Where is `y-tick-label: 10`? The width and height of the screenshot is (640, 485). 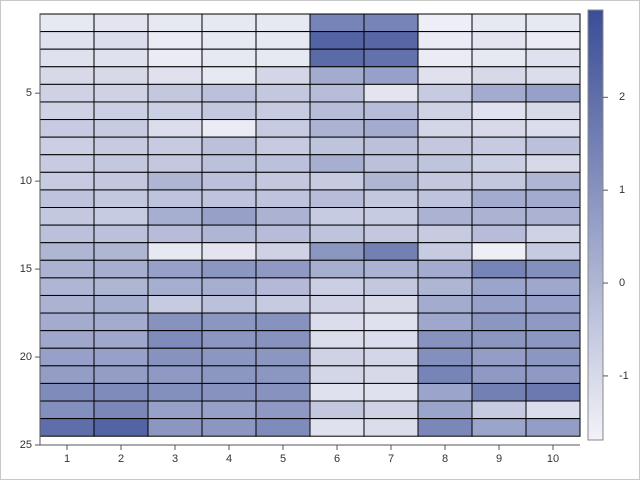 y-tick-label: 10 is located at coordinates (26, 181).